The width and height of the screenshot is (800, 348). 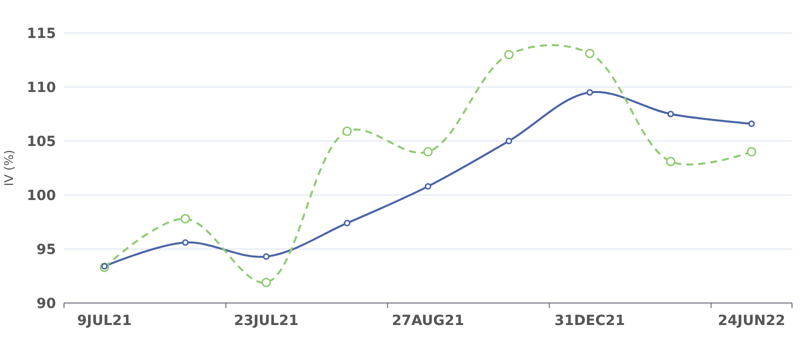 What do you see at coordinates (41, 196) in the screenshot?
I see `y-tick-label: 100` at bounding box center [41, 196].